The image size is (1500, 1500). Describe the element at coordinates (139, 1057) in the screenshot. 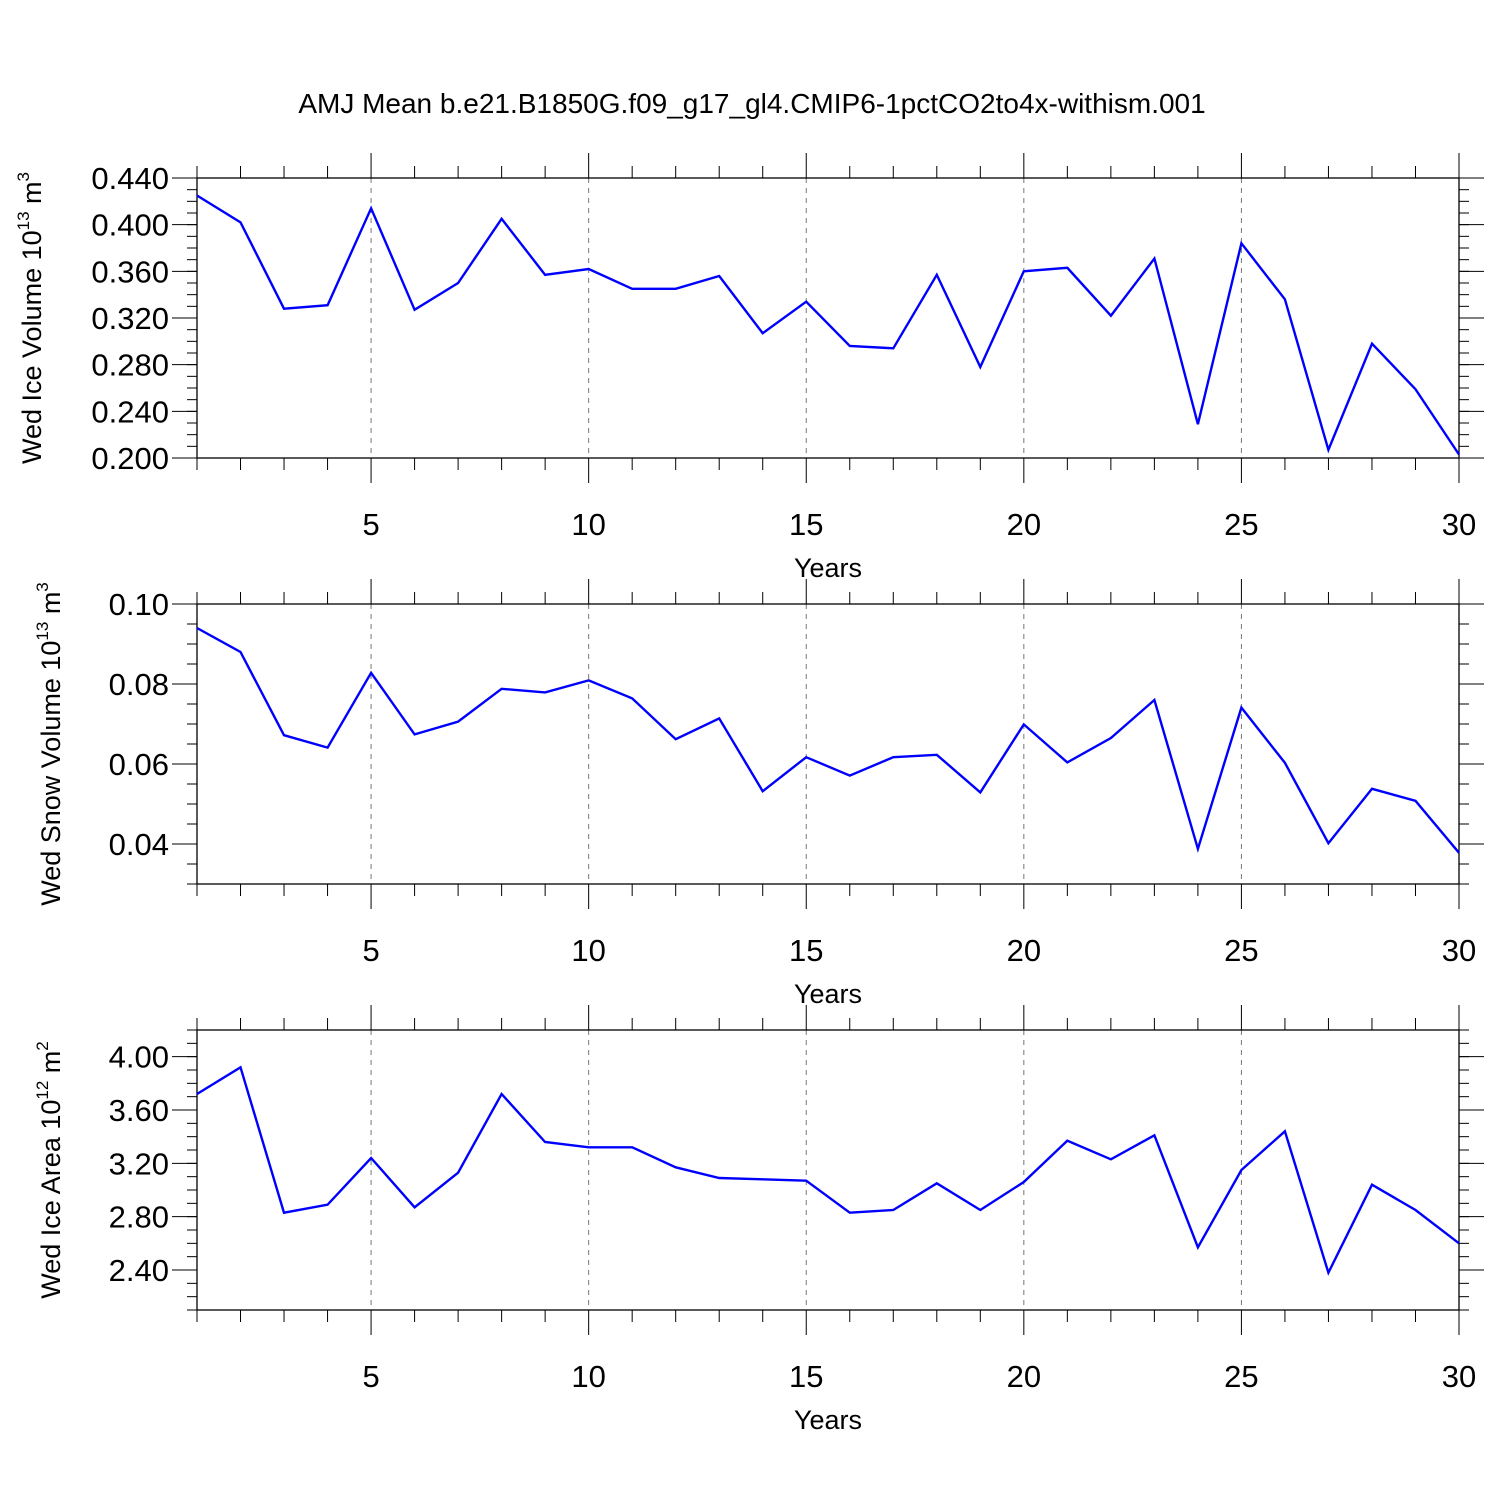

I see `y-tick-label: 4.00` at that location.